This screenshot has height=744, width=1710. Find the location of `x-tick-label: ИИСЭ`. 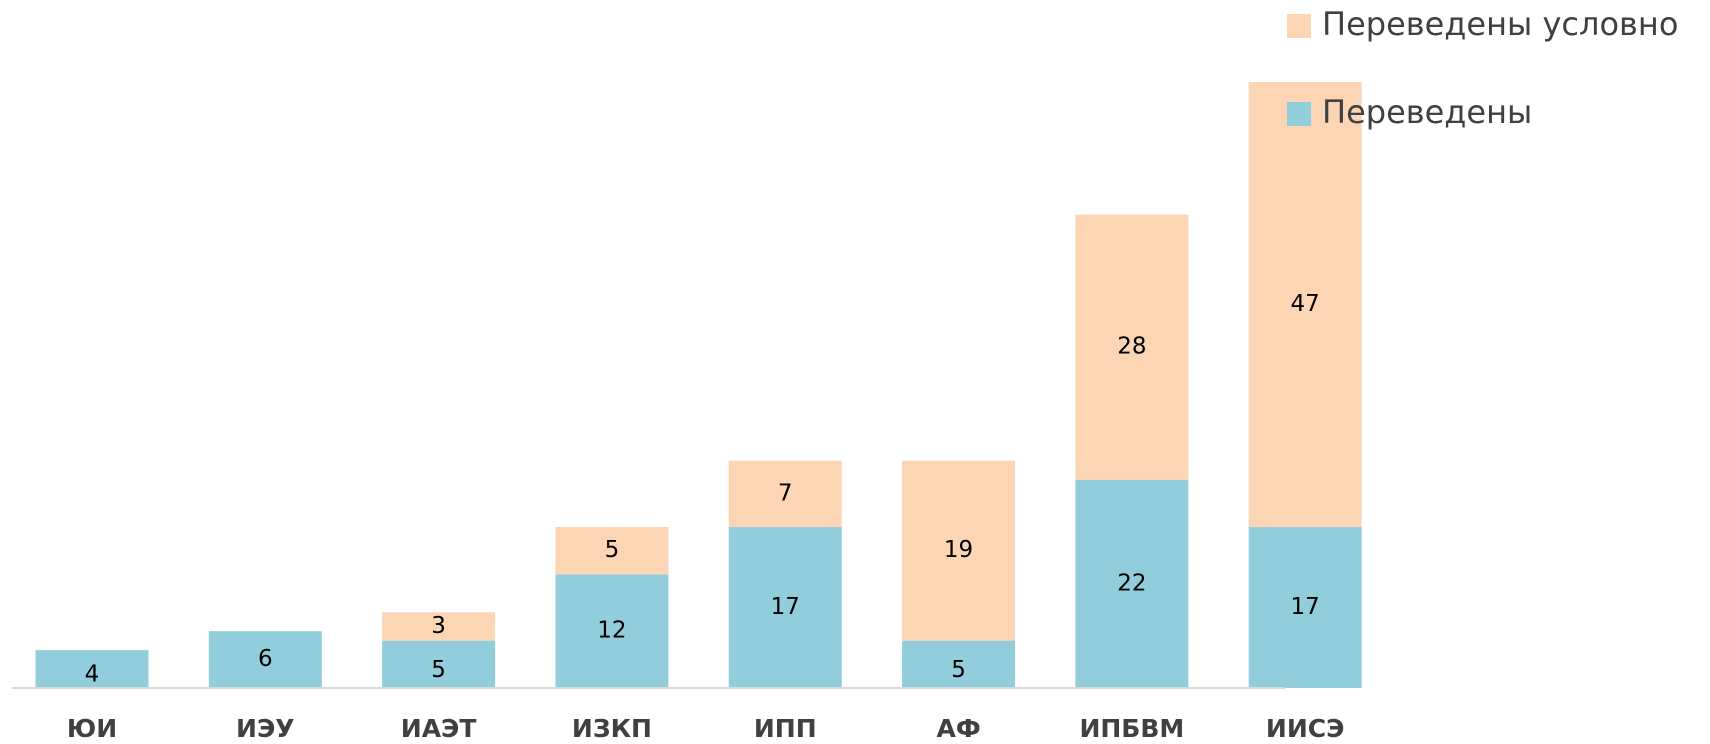

x-tick-label: ИИСЭ is located at coordinates (1305, 728).